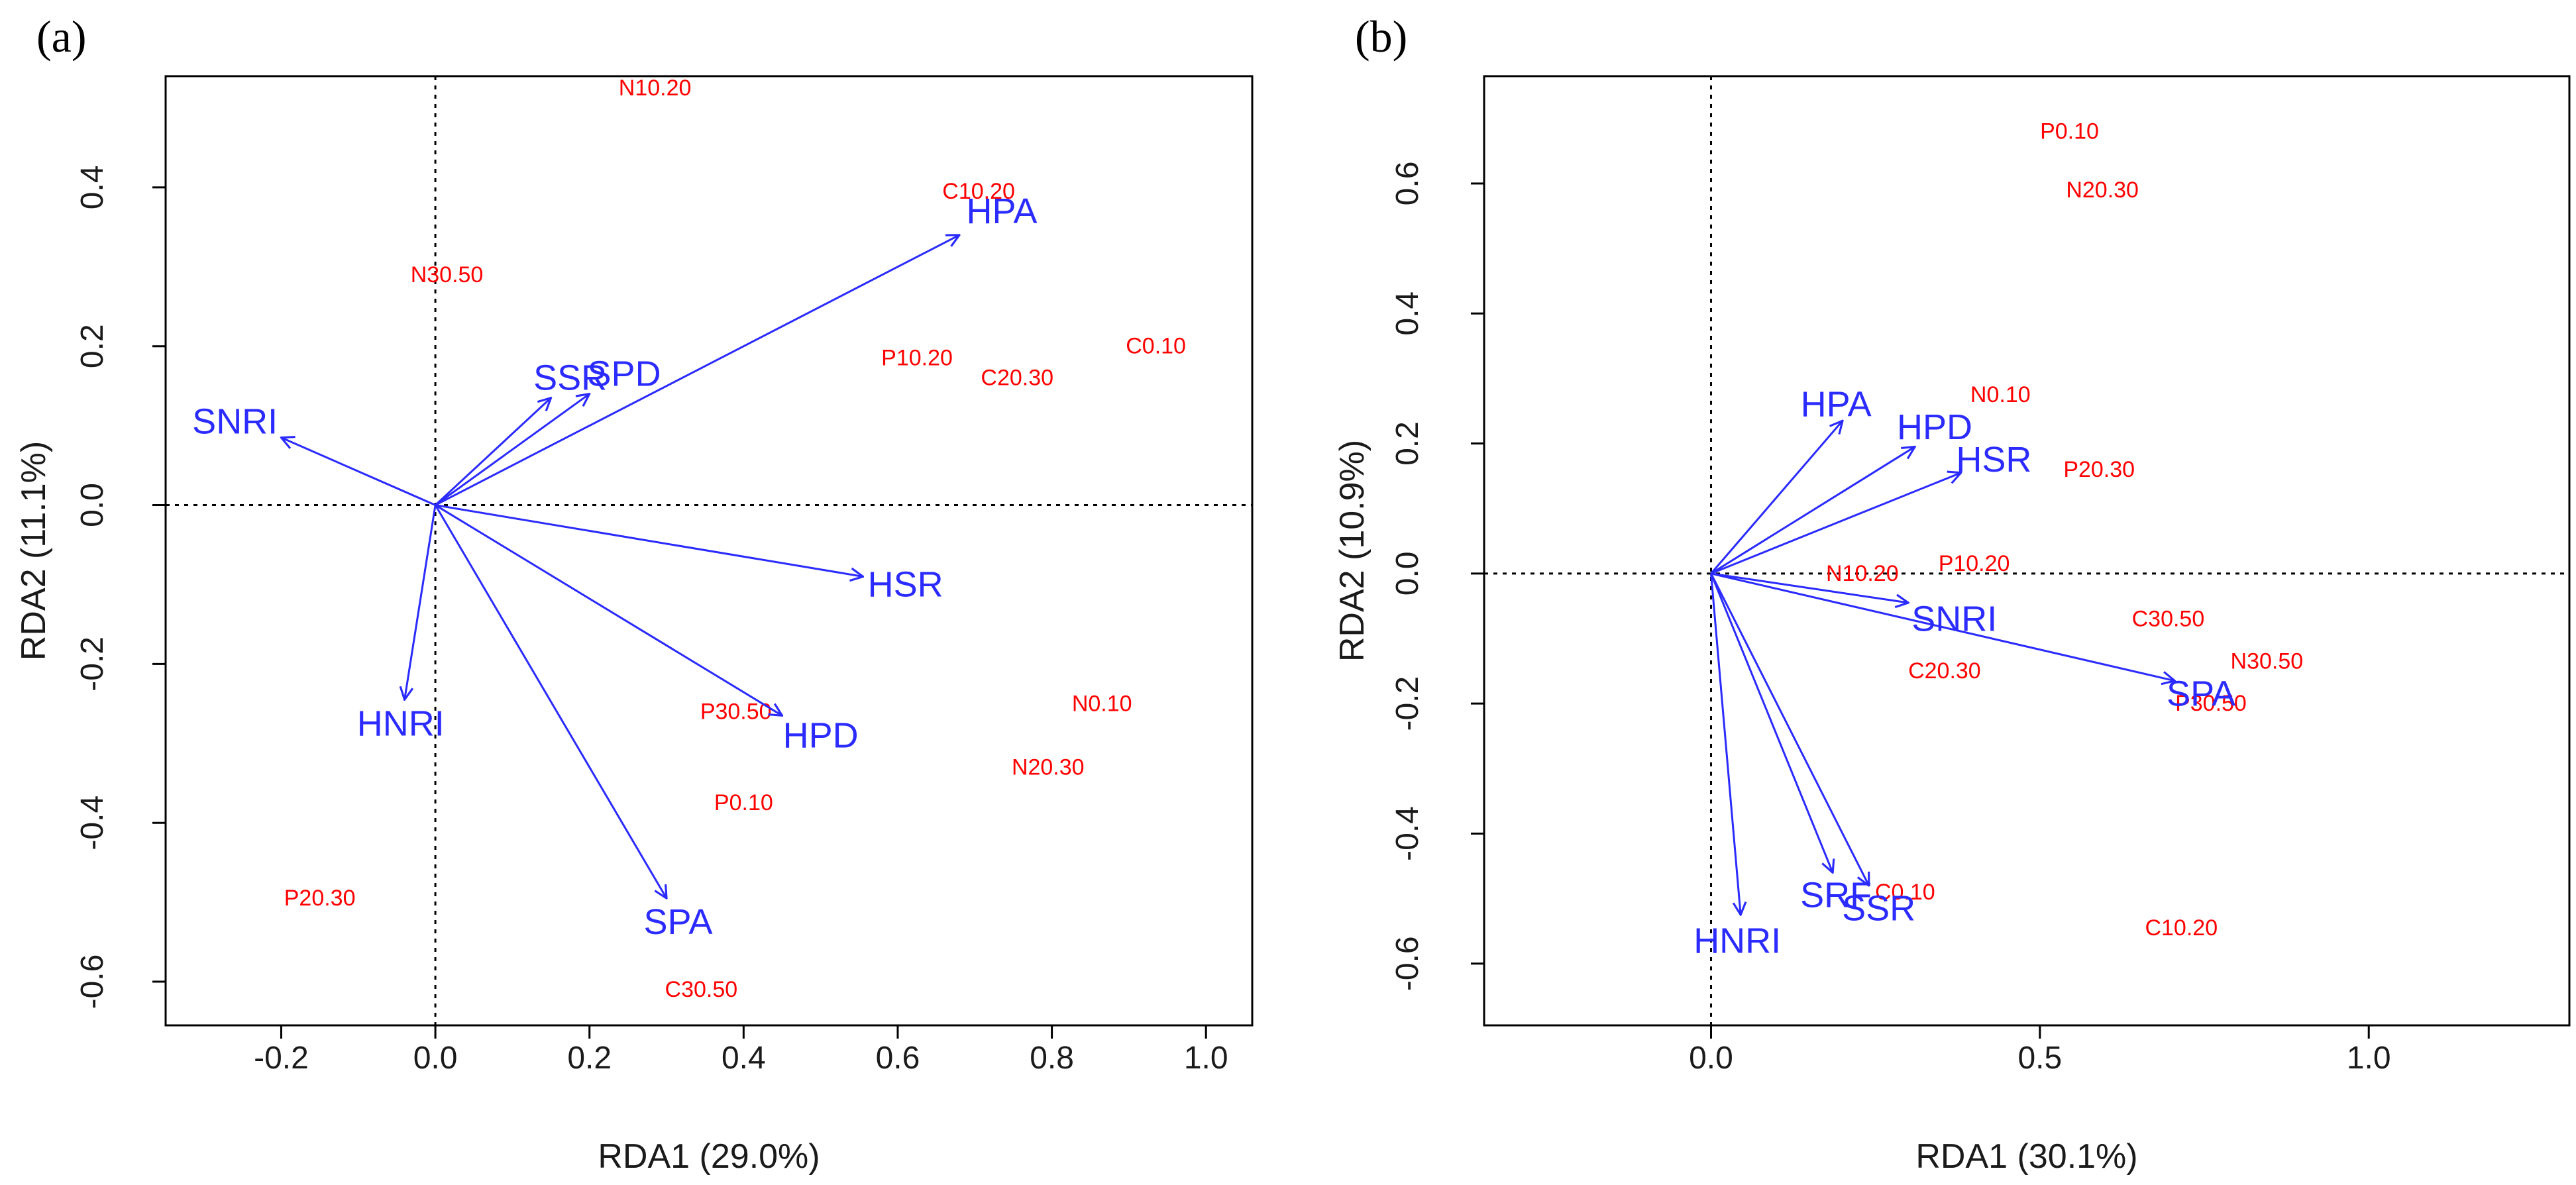 The image size is (2576, 1185). Describe the element at coordinates (281, 1058) in the screenshot. I see `x-tick-label: -0.2` at that location.